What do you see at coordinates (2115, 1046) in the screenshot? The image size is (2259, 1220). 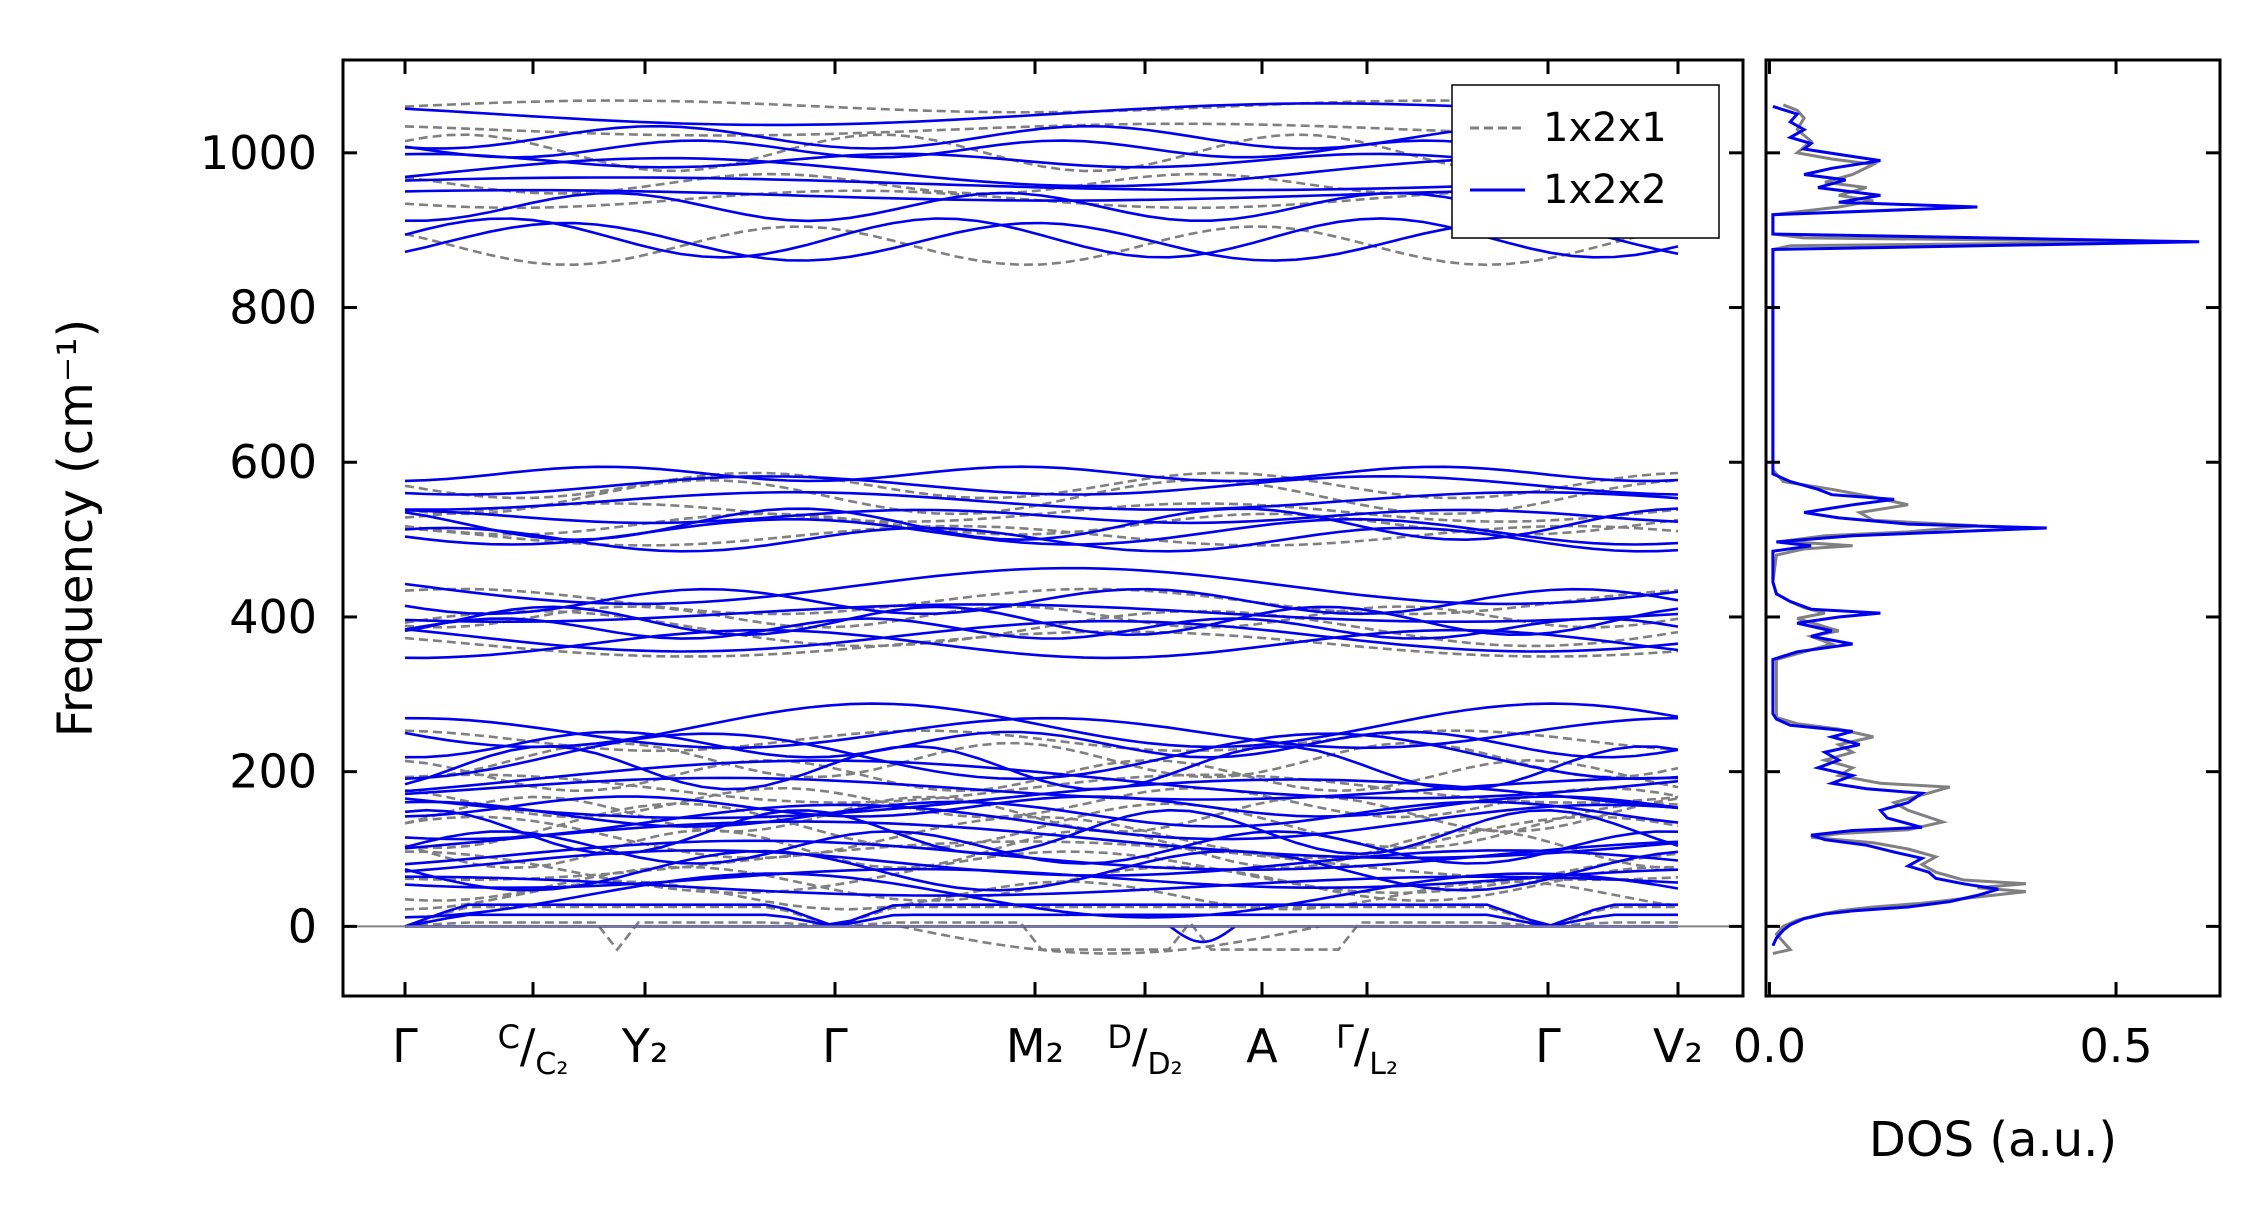 I see `dos-xtick-label-1: 0.5` at bounding box center [2115, 1046].